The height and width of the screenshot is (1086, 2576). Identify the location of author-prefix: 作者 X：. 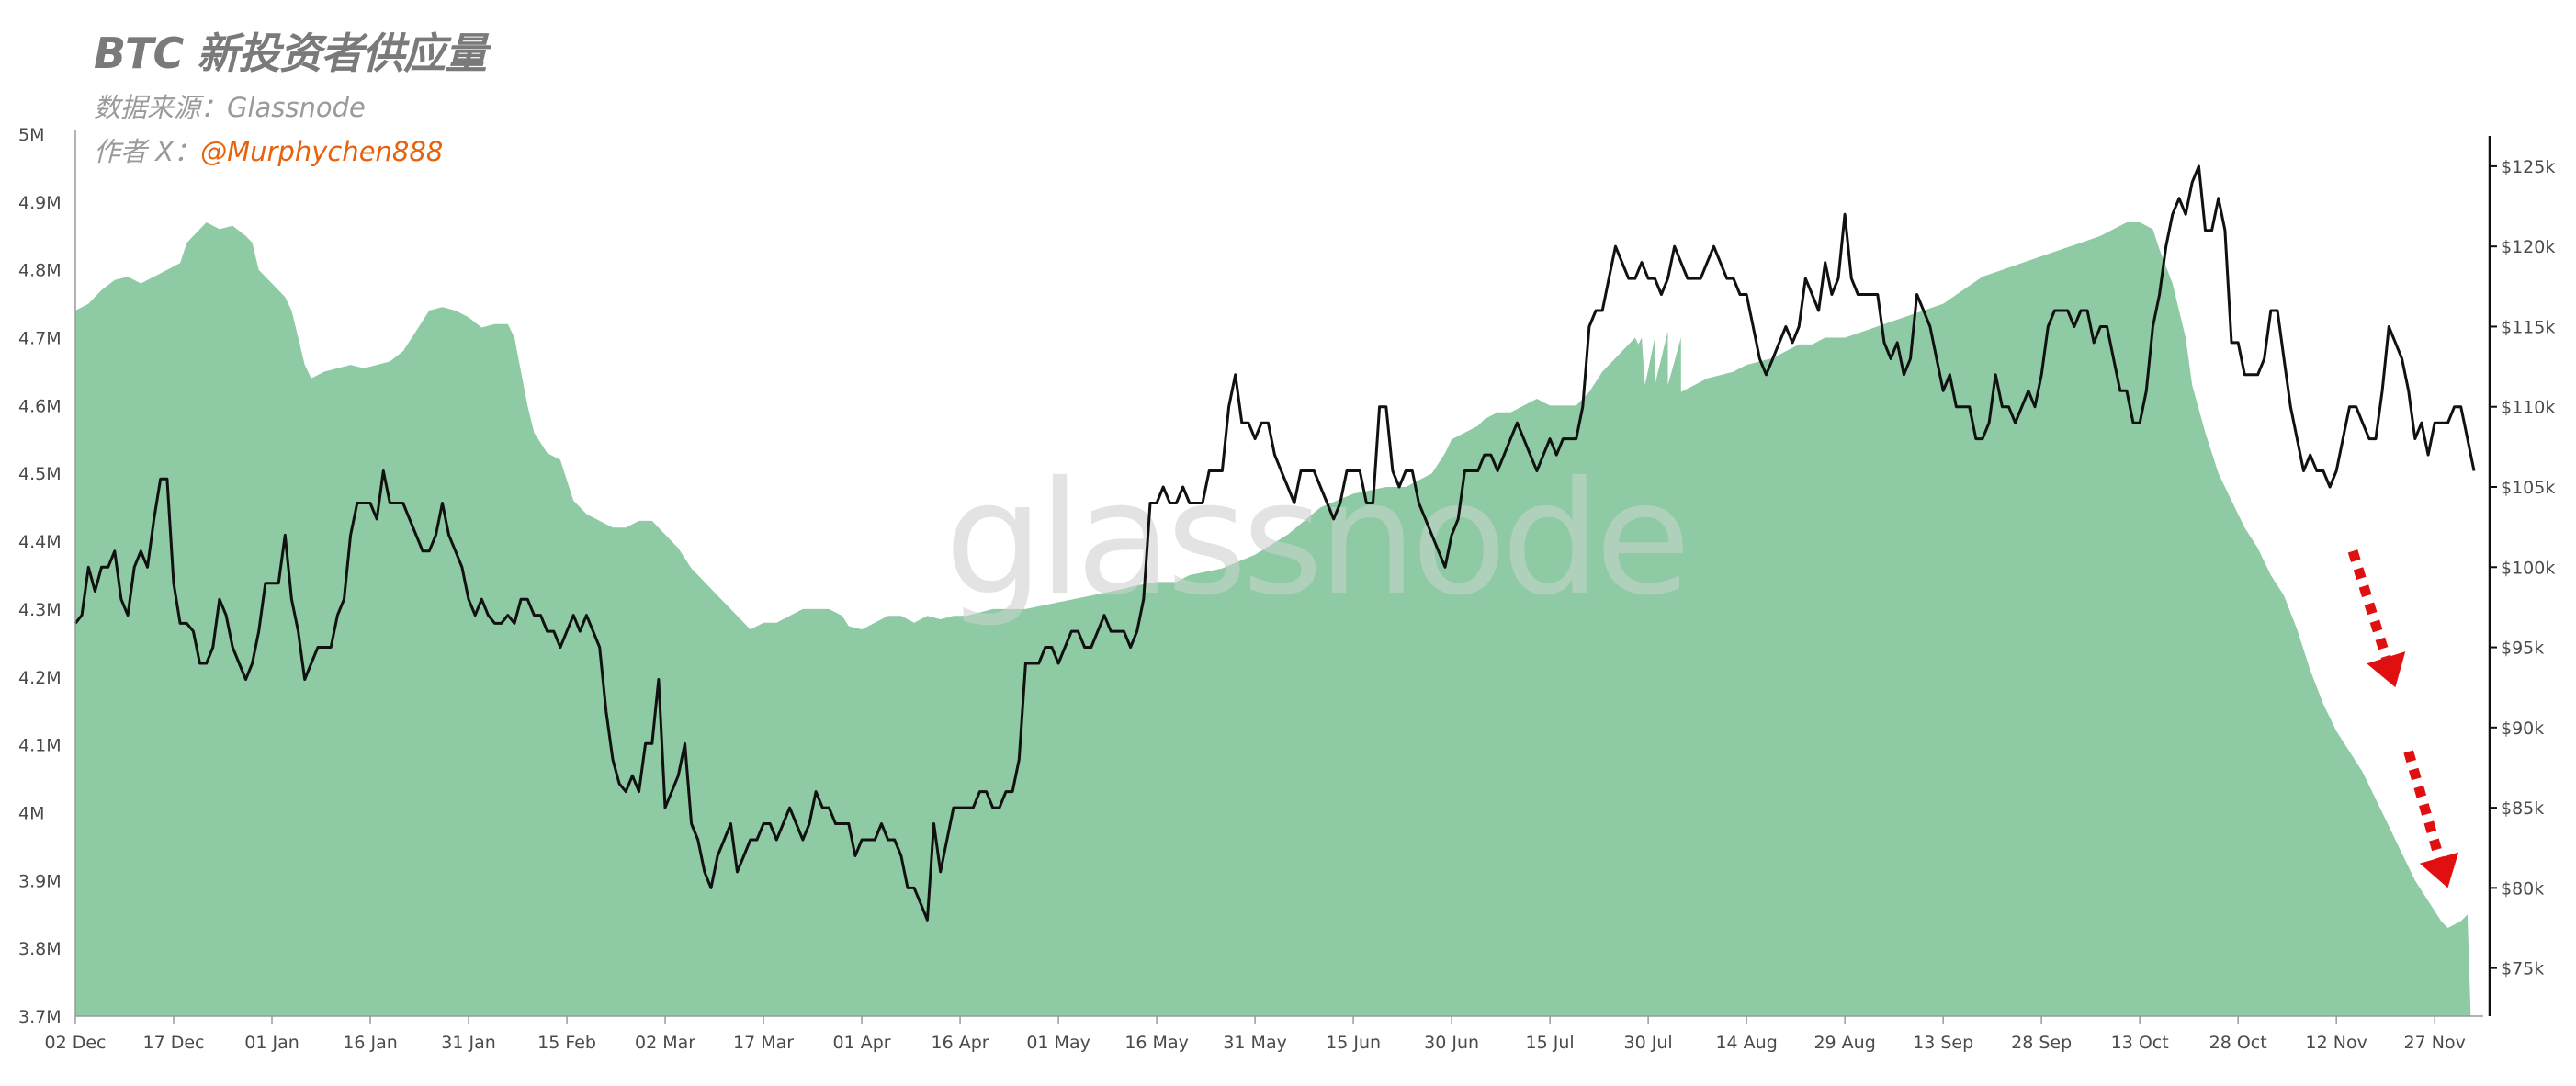
(147, 151).